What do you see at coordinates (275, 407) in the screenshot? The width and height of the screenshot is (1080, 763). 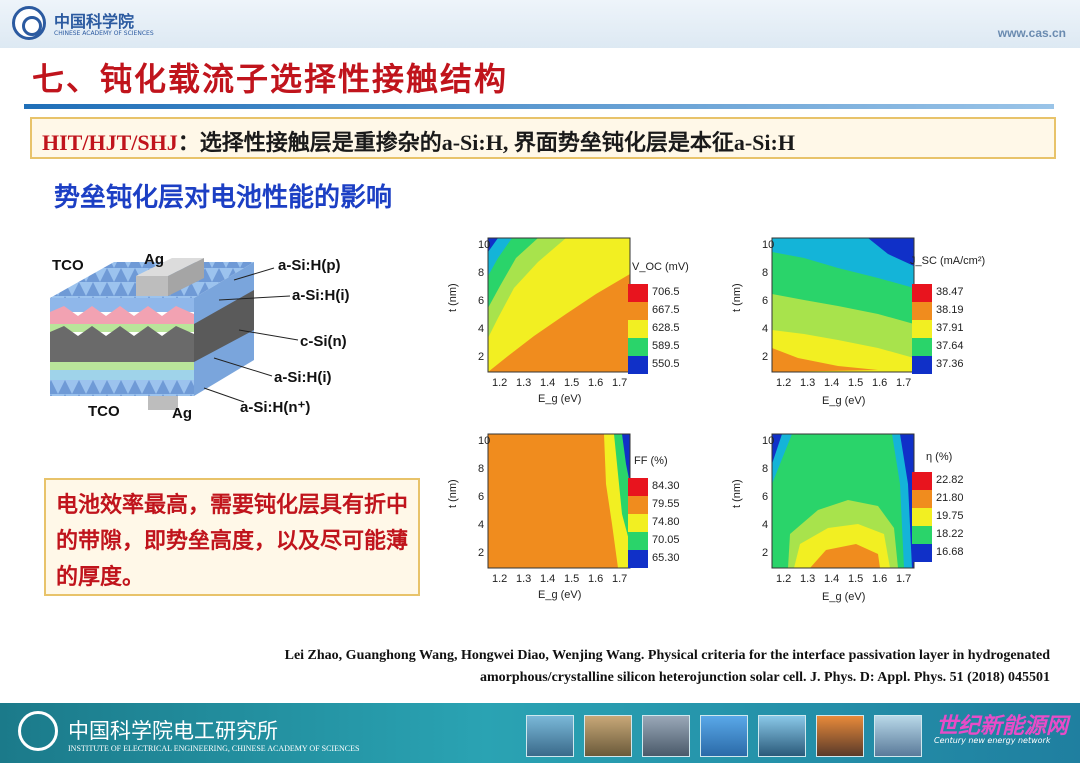 I see `label-asih-nplus: a-Si:H(n⁺)` at bounding box center [275, 407].